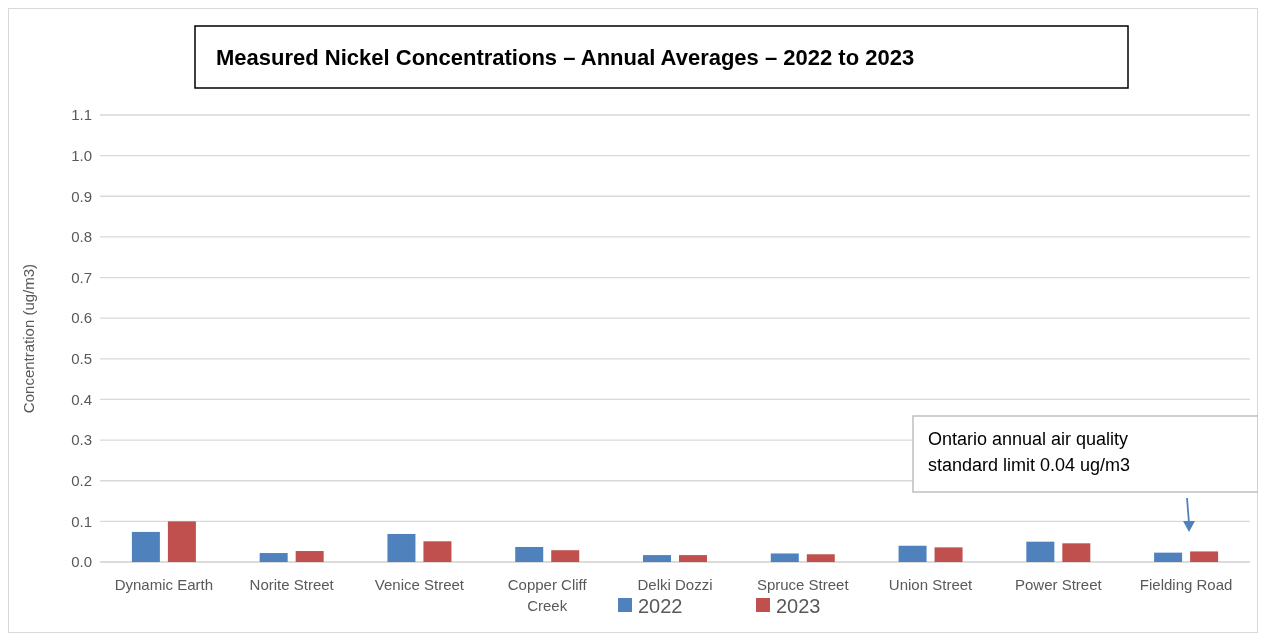  I want to click on y-tick-label: 0.6, so click(81, 318).